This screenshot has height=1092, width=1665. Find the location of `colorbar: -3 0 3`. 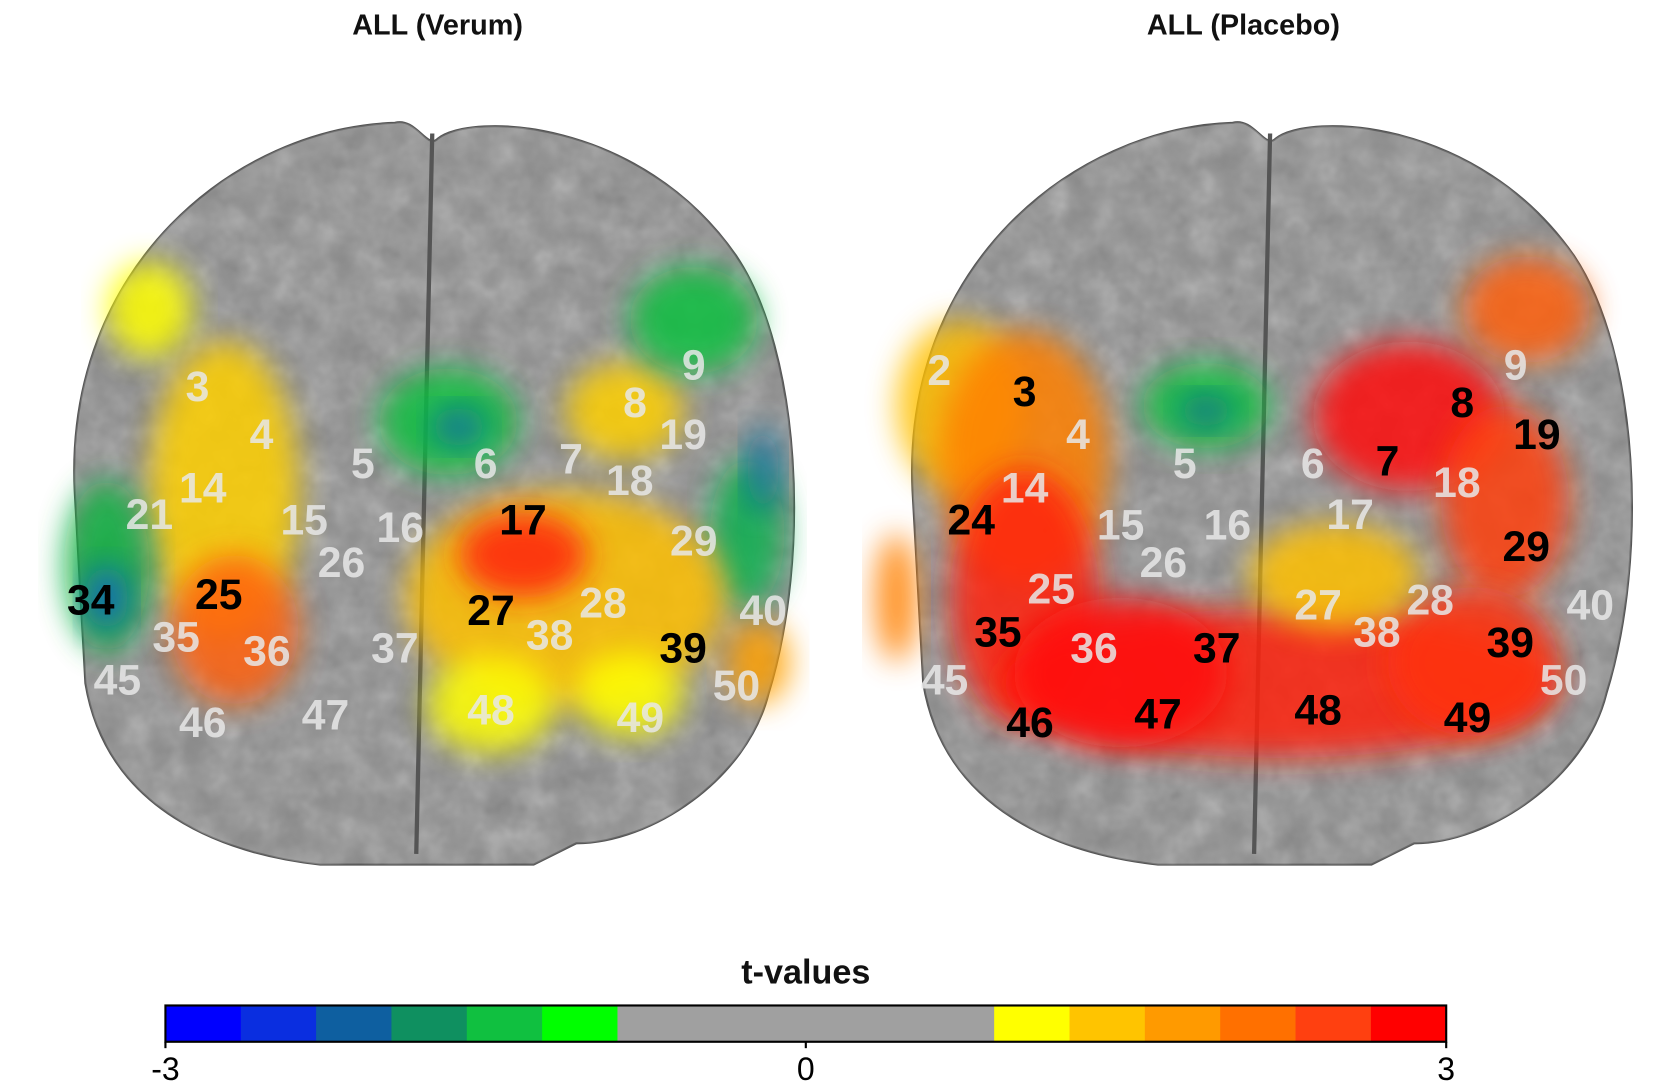

colorbar: -3 0 3 is located at coordinates (803, 1045).